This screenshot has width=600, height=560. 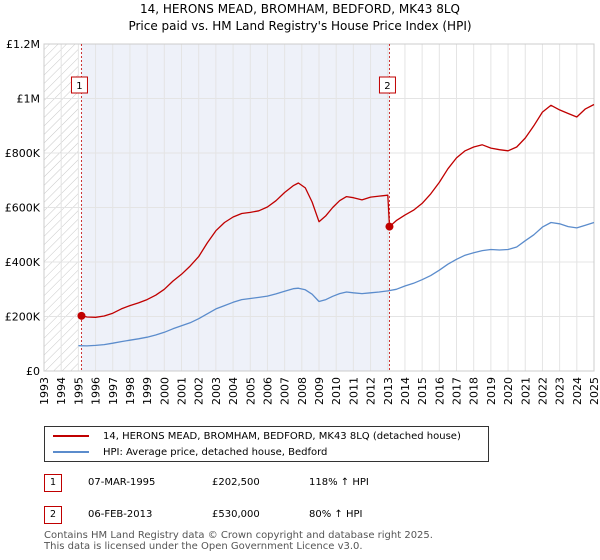 What do you see at coordinates (285, 391) in the screenshot?
I see `x-tick-label: 2007` at bounding box center [285, 391].